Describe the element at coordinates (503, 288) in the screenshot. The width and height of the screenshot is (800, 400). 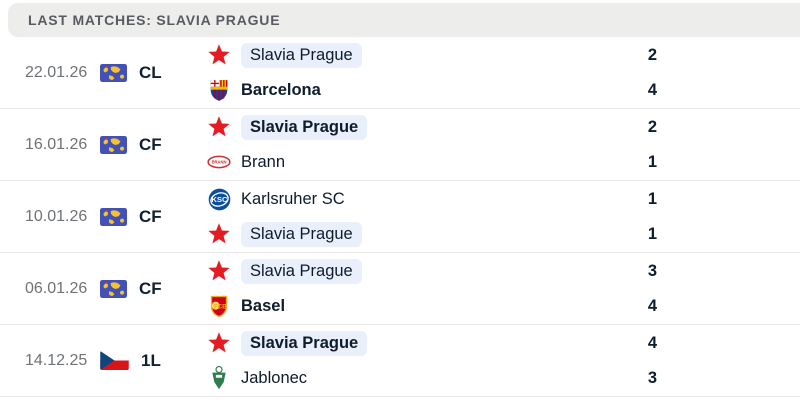
I see `teams-cell: Slavia Prague 3 FCB Basel 4` at that location.